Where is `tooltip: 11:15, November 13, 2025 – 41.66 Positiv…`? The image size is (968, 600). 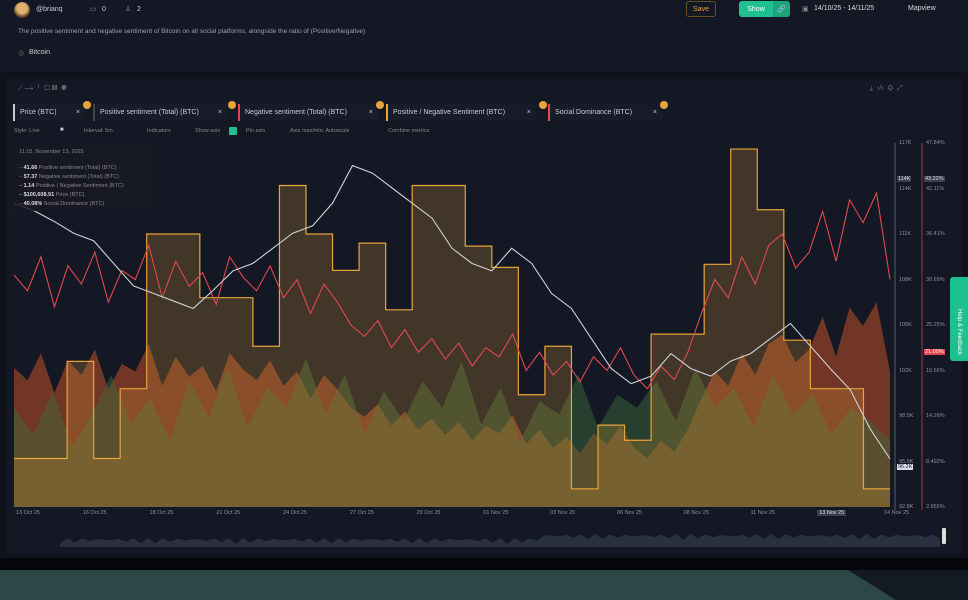 tooltip: 11:15, November 13, 2025 – 41.66 Positiv… is located at coordinates (83, 178).